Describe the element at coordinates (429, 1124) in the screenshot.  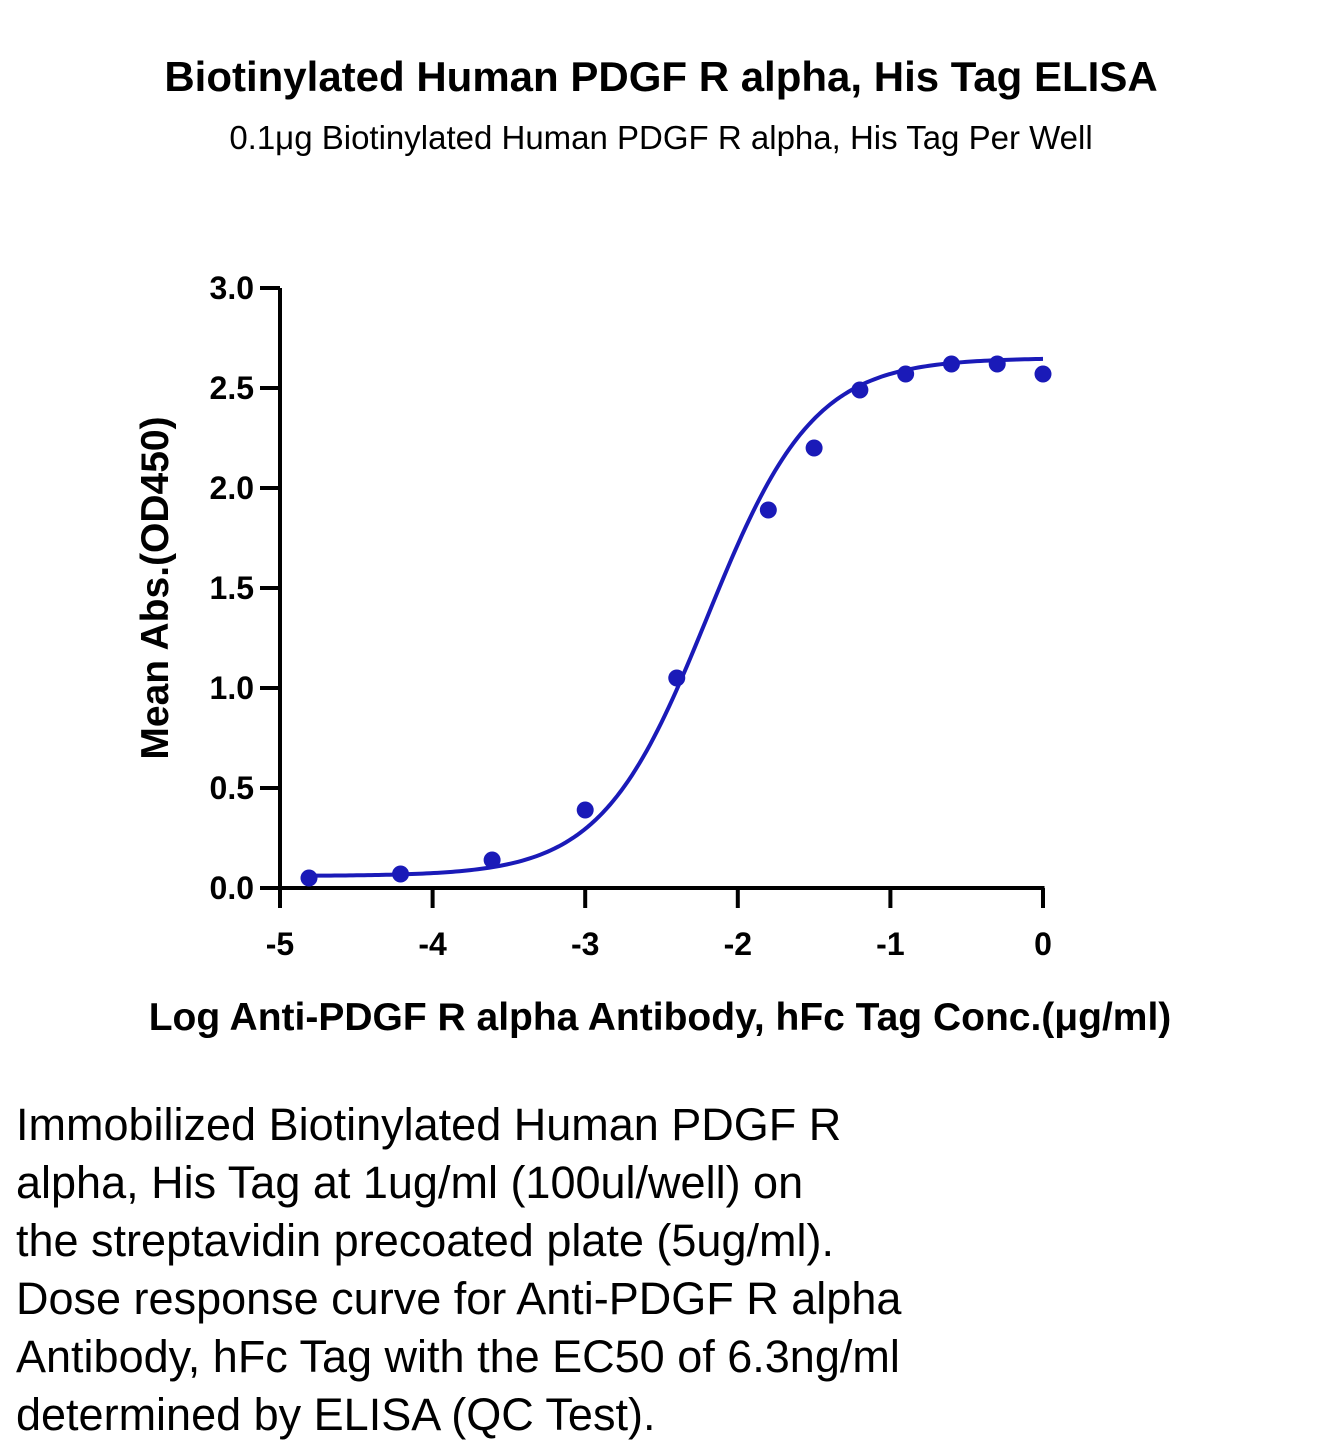
I see `caption-line: Immobilized Biotinylated Human PDGF R` at that location.